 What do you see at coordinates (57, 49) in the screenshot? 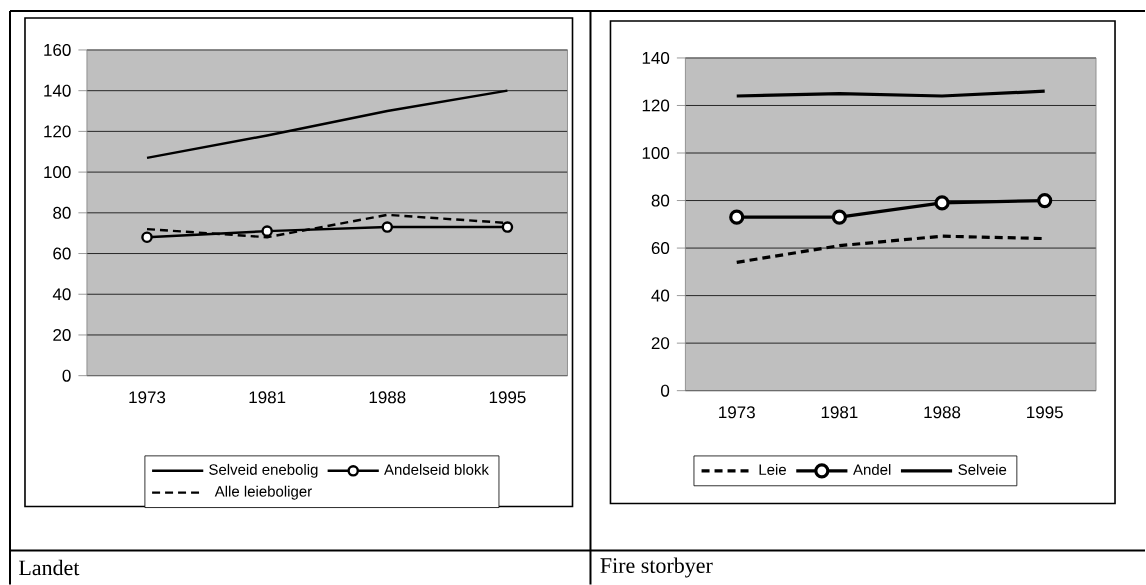
I see `y-tick-label: 160` at bounding box center [57, 49].